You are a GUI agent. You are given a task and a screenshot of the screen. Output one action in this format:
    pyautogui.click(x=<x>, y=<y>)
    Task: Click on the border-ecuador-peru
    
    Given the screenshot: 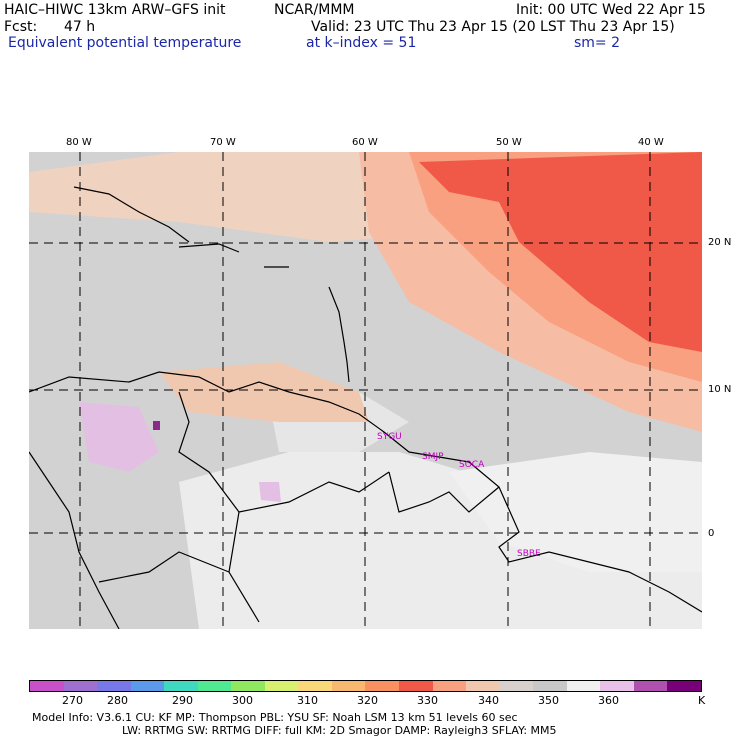 What is the action you would take?
    pyautogui.click(x=164, y=567)
    